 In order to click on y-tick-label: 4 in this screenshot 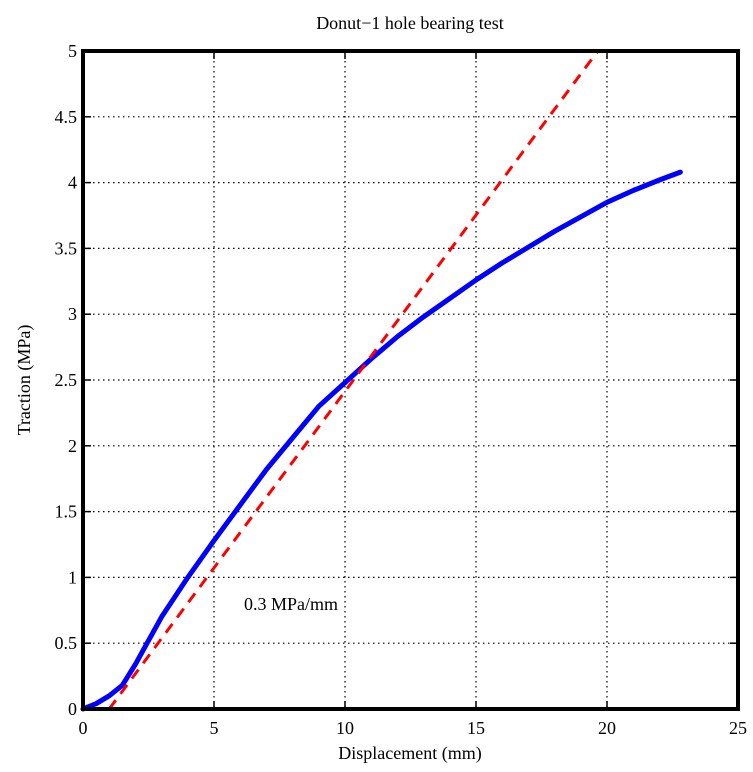, I will do `click(72, 183)`.